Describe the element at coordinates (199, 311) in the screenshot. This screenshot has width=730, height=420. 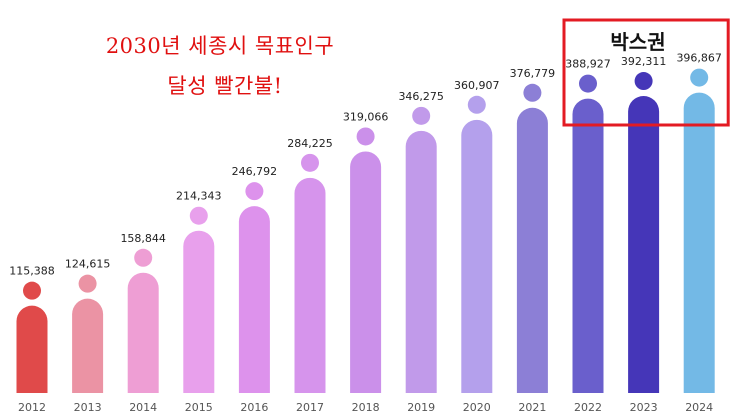
I see `bar-body-2015` at that location.